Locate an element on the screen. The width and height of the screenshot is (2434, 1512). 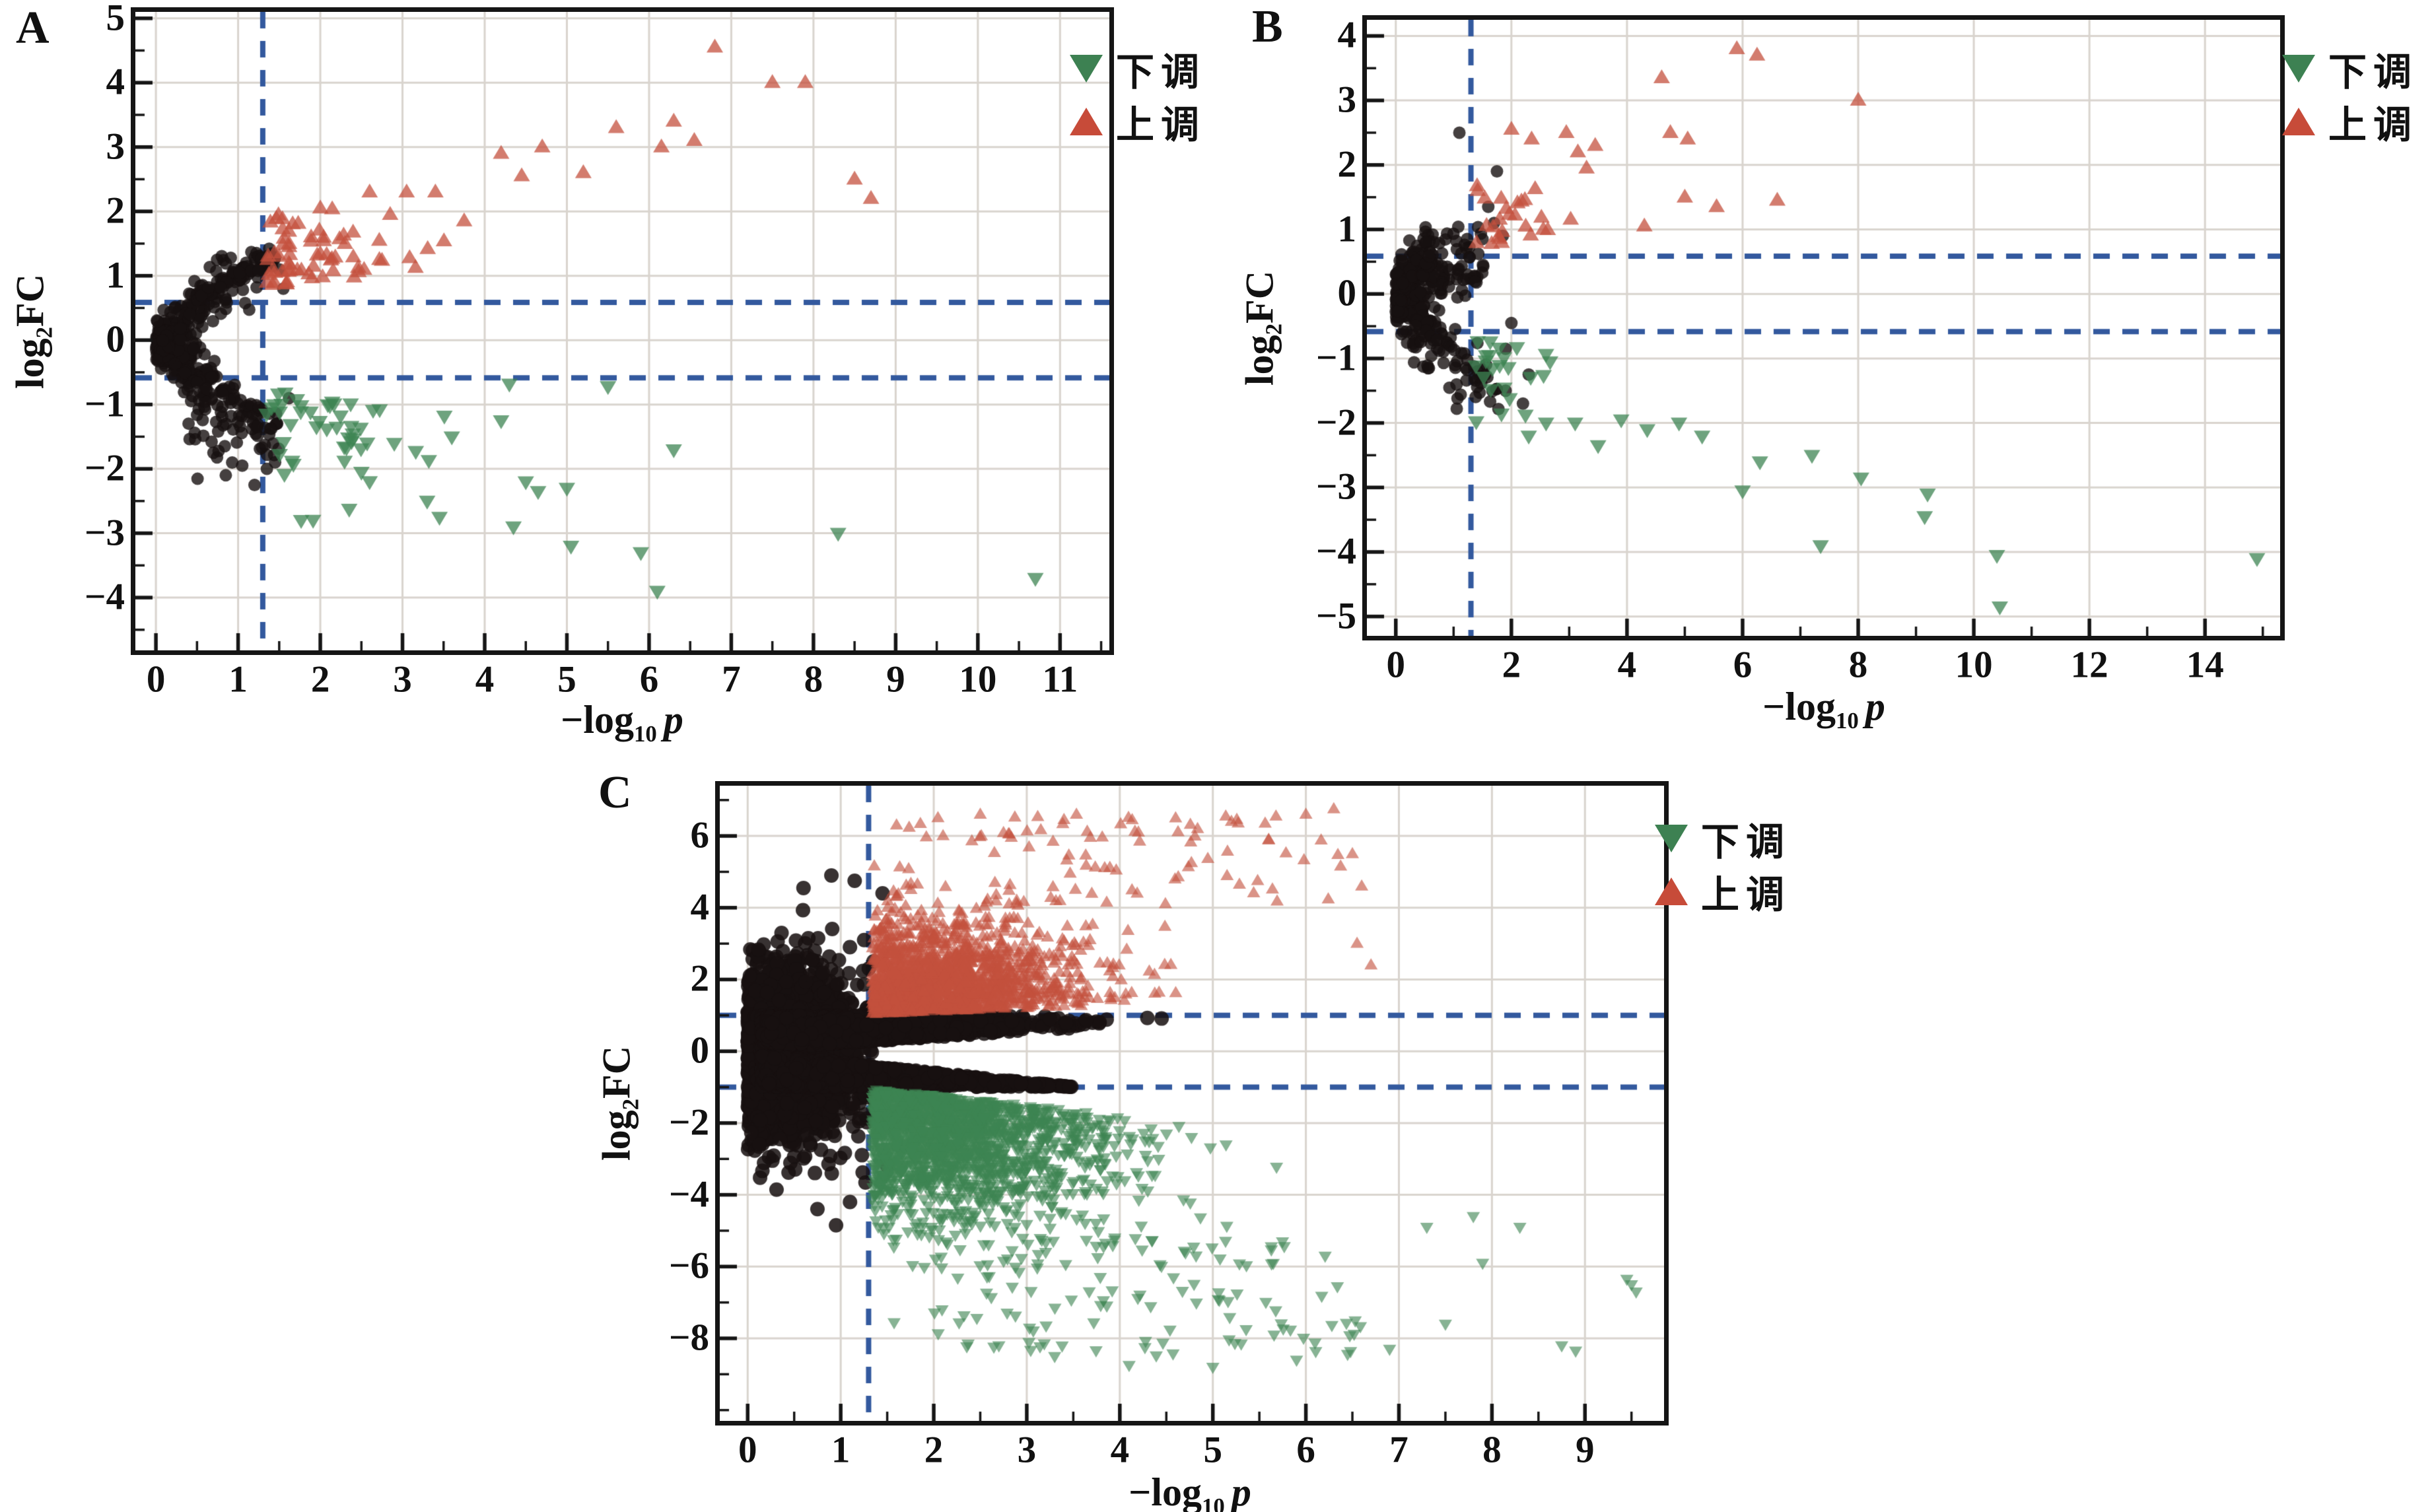
y-tick-label-C: −8 is located at coordinates (689, 1338).